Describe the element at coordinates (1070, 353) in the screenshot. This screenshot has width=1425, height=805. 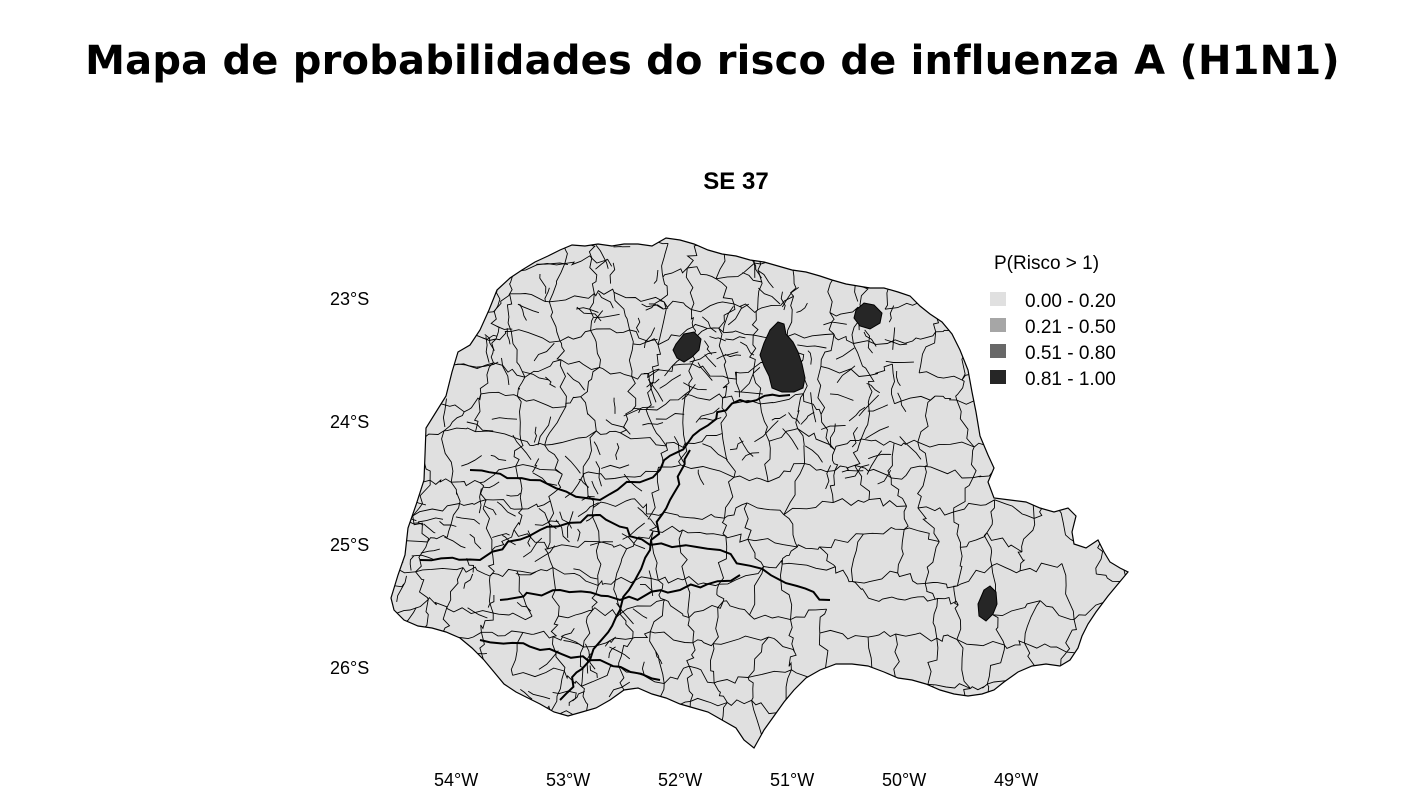
I see `legend-label: 0.51 - 0.80` at that location.